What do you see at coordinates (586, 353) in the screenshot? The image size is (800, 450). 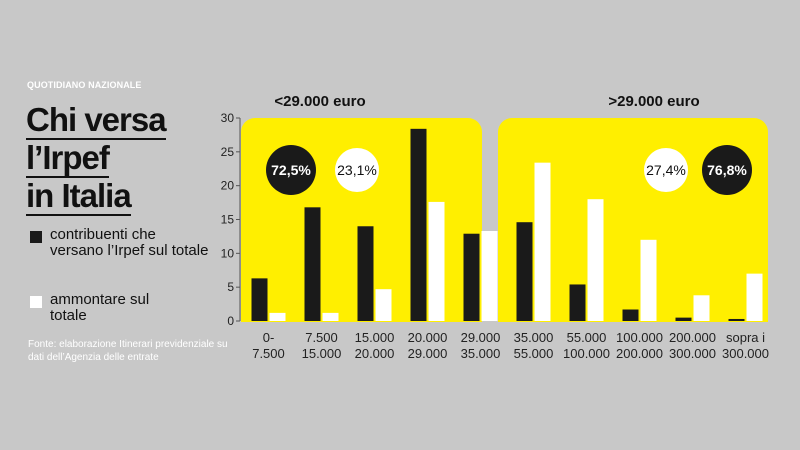 I see `x-tick-label-6-b: 100.000` at bounding box center [586, 353].